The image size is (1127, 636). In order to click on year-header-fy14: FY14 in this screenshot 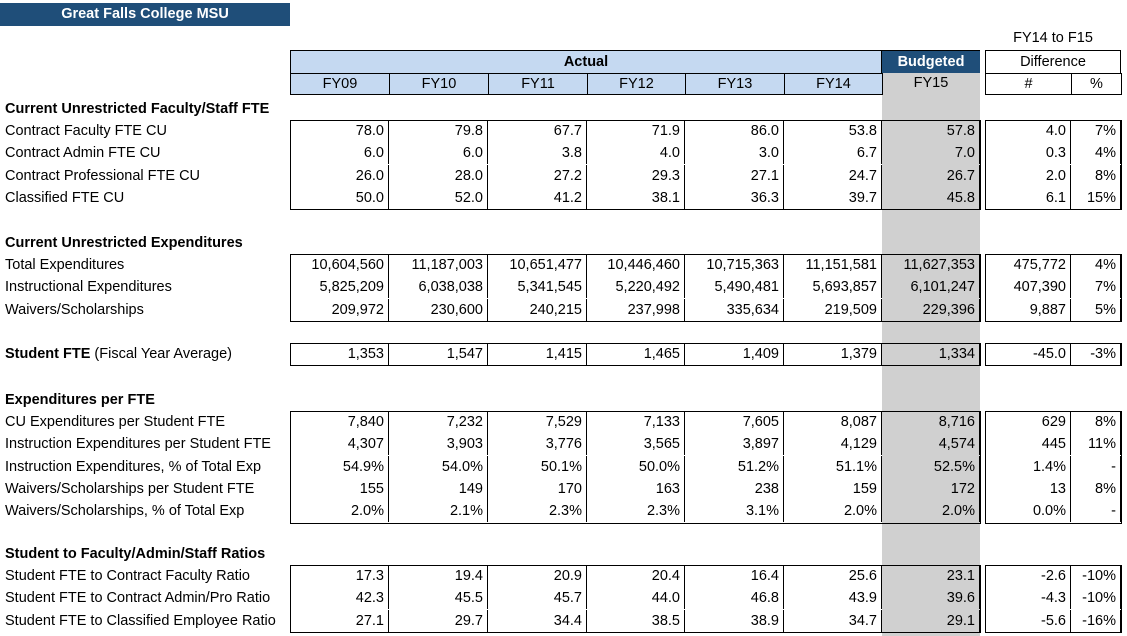, I will do `click(833, 84)`.